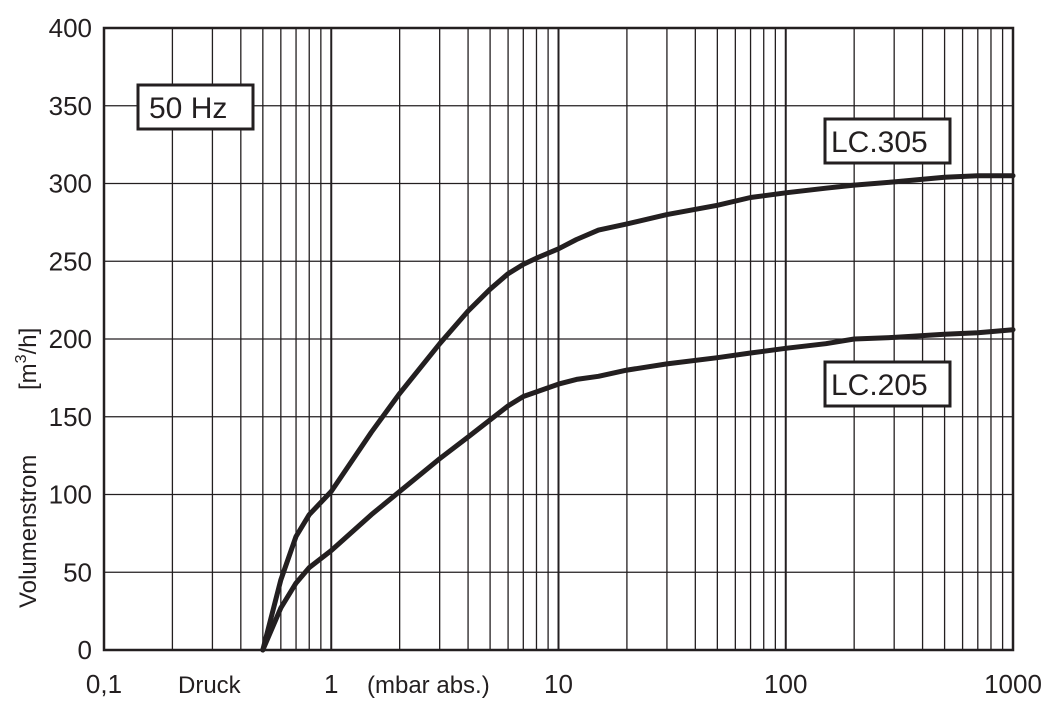 The image size is (1057, 703). Describe the element at coordinates (428, 685) in the screenshot. I see `x-axis-unit: (mbar abs.)` at that location.